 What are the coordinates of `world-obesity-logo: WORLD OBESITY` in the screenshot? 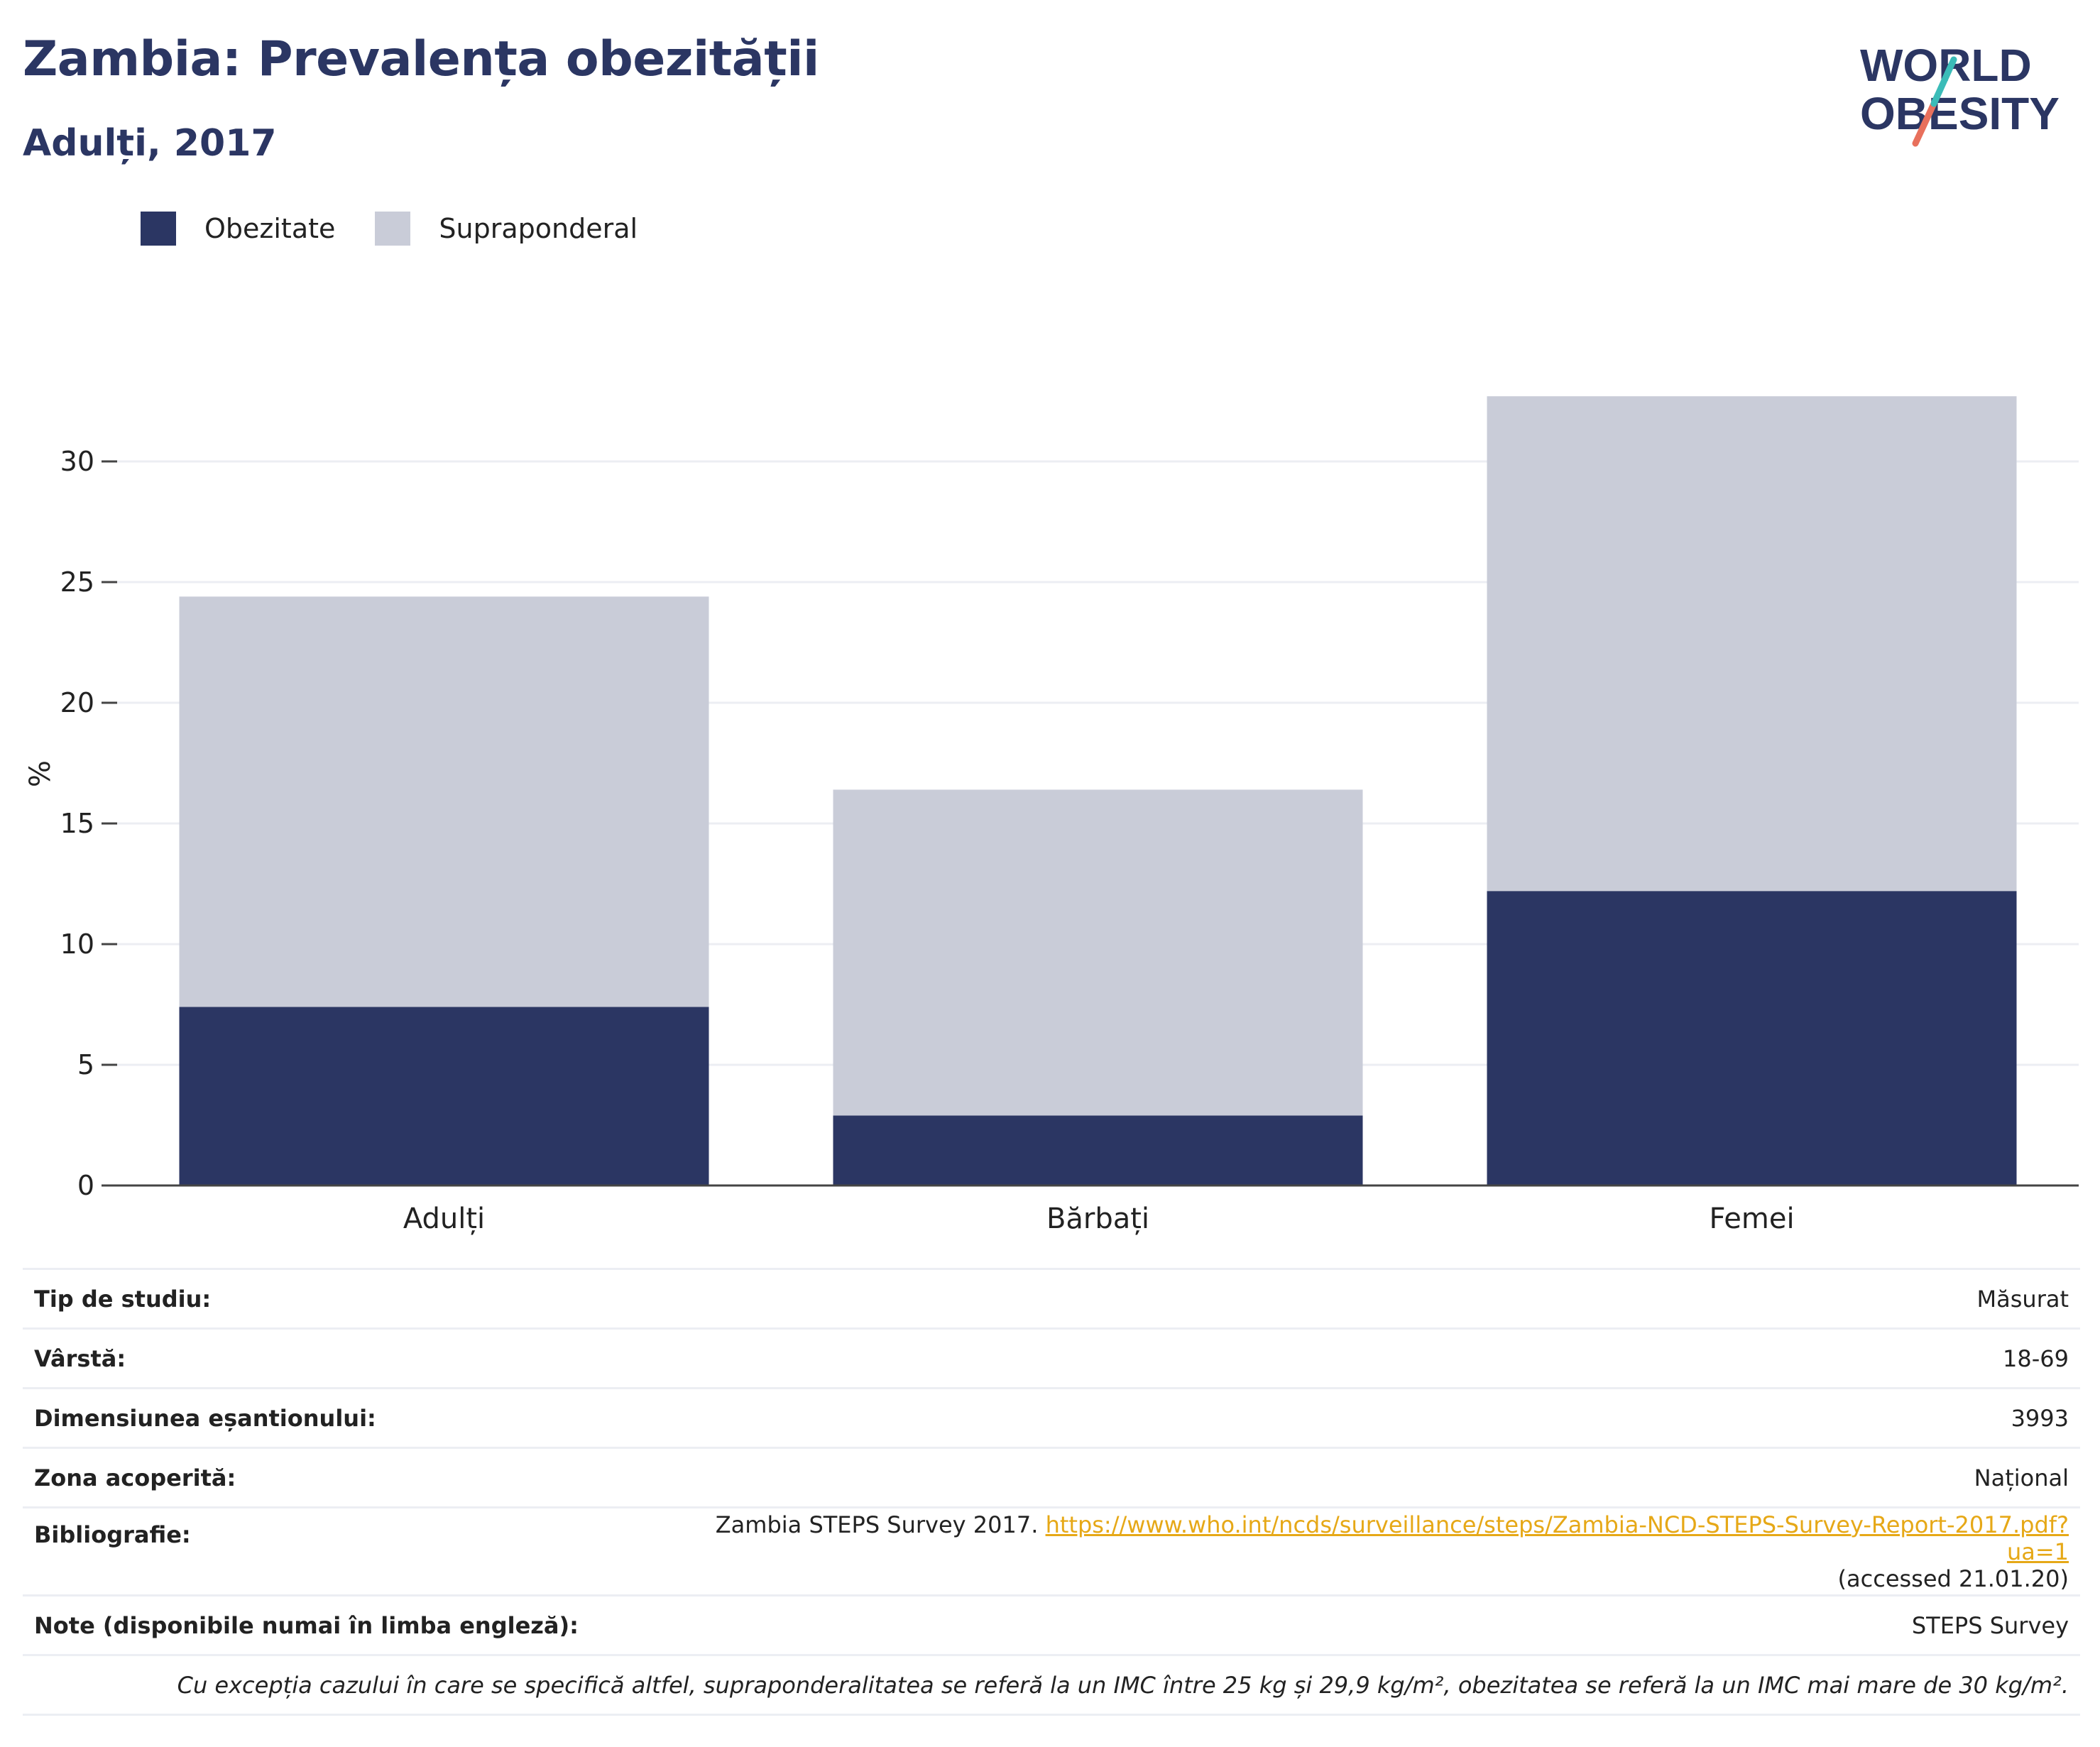 It's located at (1960, 93).